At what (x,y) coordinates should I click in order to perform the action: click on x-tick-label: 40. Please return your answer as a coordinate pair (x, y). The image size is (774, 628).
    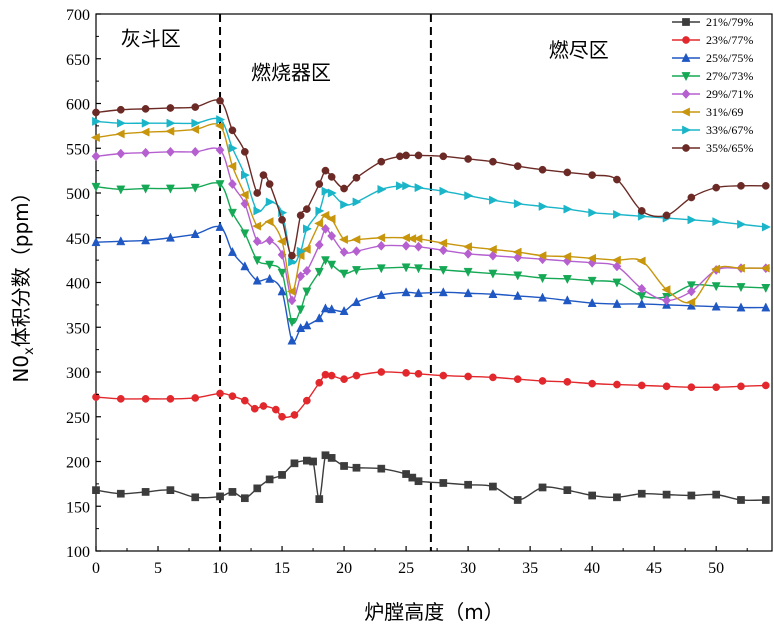
    Looking at the image, I should click on (592, 568).